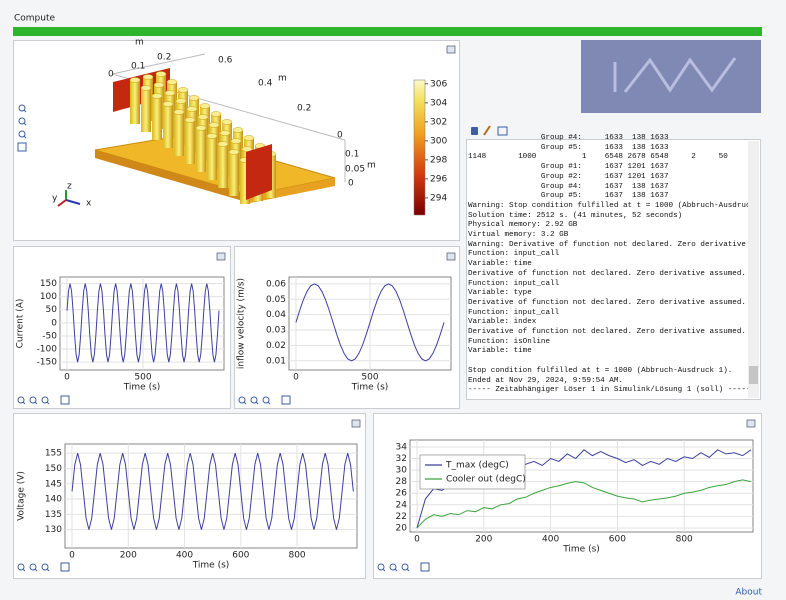 This screenshot has height=600, width=786. Describe the element at coordinates (568, 147) in the screenshot. I see `log-line: Group #5: 1633 138 1633` at that location.